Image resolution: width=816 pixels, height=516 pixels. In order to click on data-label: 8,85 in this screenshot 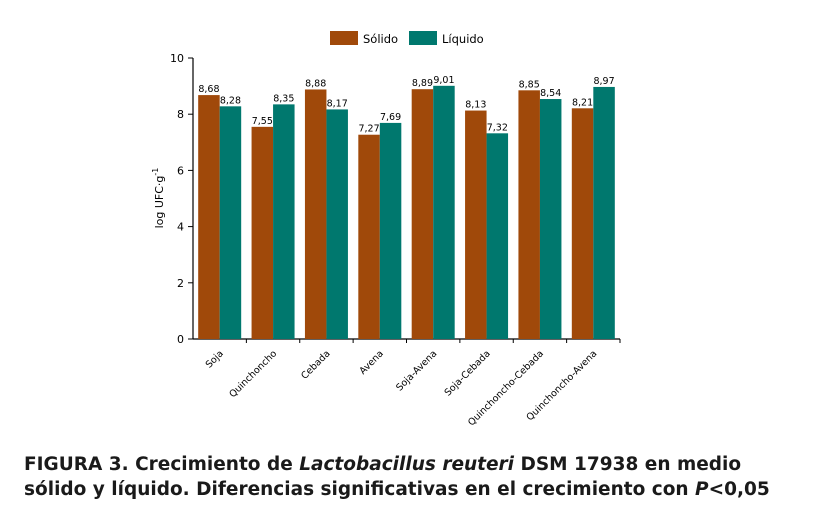, I will do `click(529, 84)`.